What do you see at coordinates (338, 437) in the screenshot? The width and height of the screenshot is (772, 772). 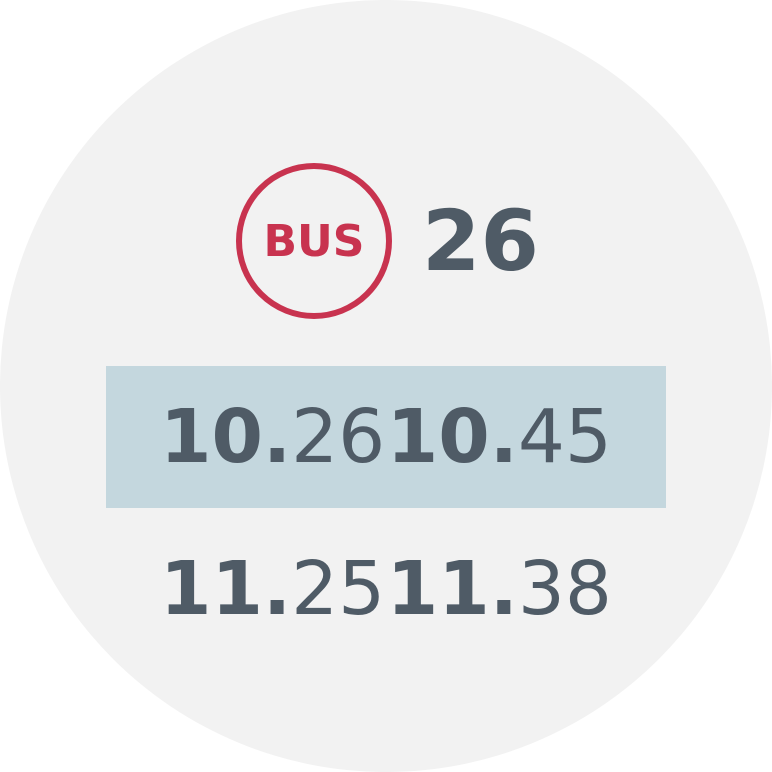 I see `departure-minute: 26` at bounding box center [338, 437].